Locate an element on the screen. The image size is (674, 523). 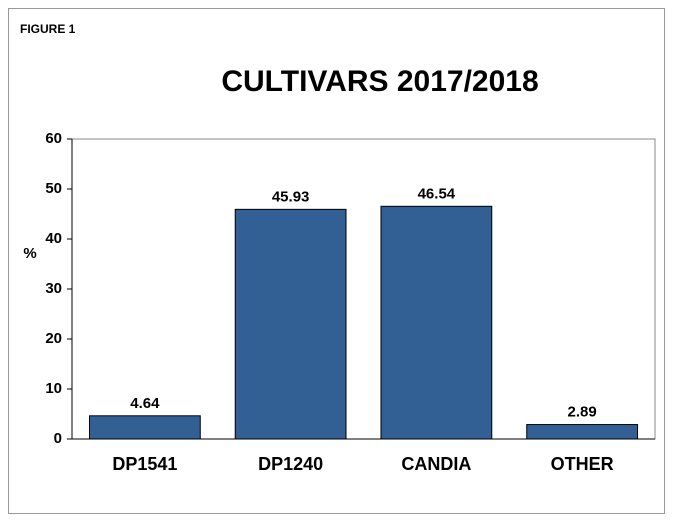
x-tick-label: DP1541 is located at coordinates (144, 464).